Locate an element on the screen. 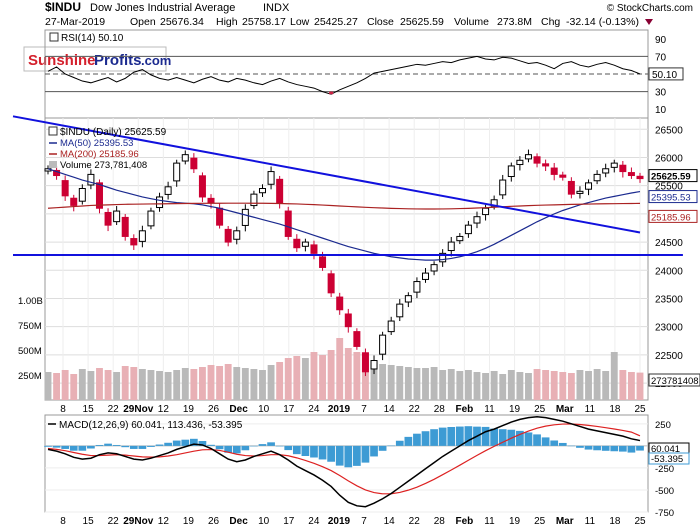 This screenshot has width=700, height=530. macd-tick-label: -500 is located at coordinates (664, 491).